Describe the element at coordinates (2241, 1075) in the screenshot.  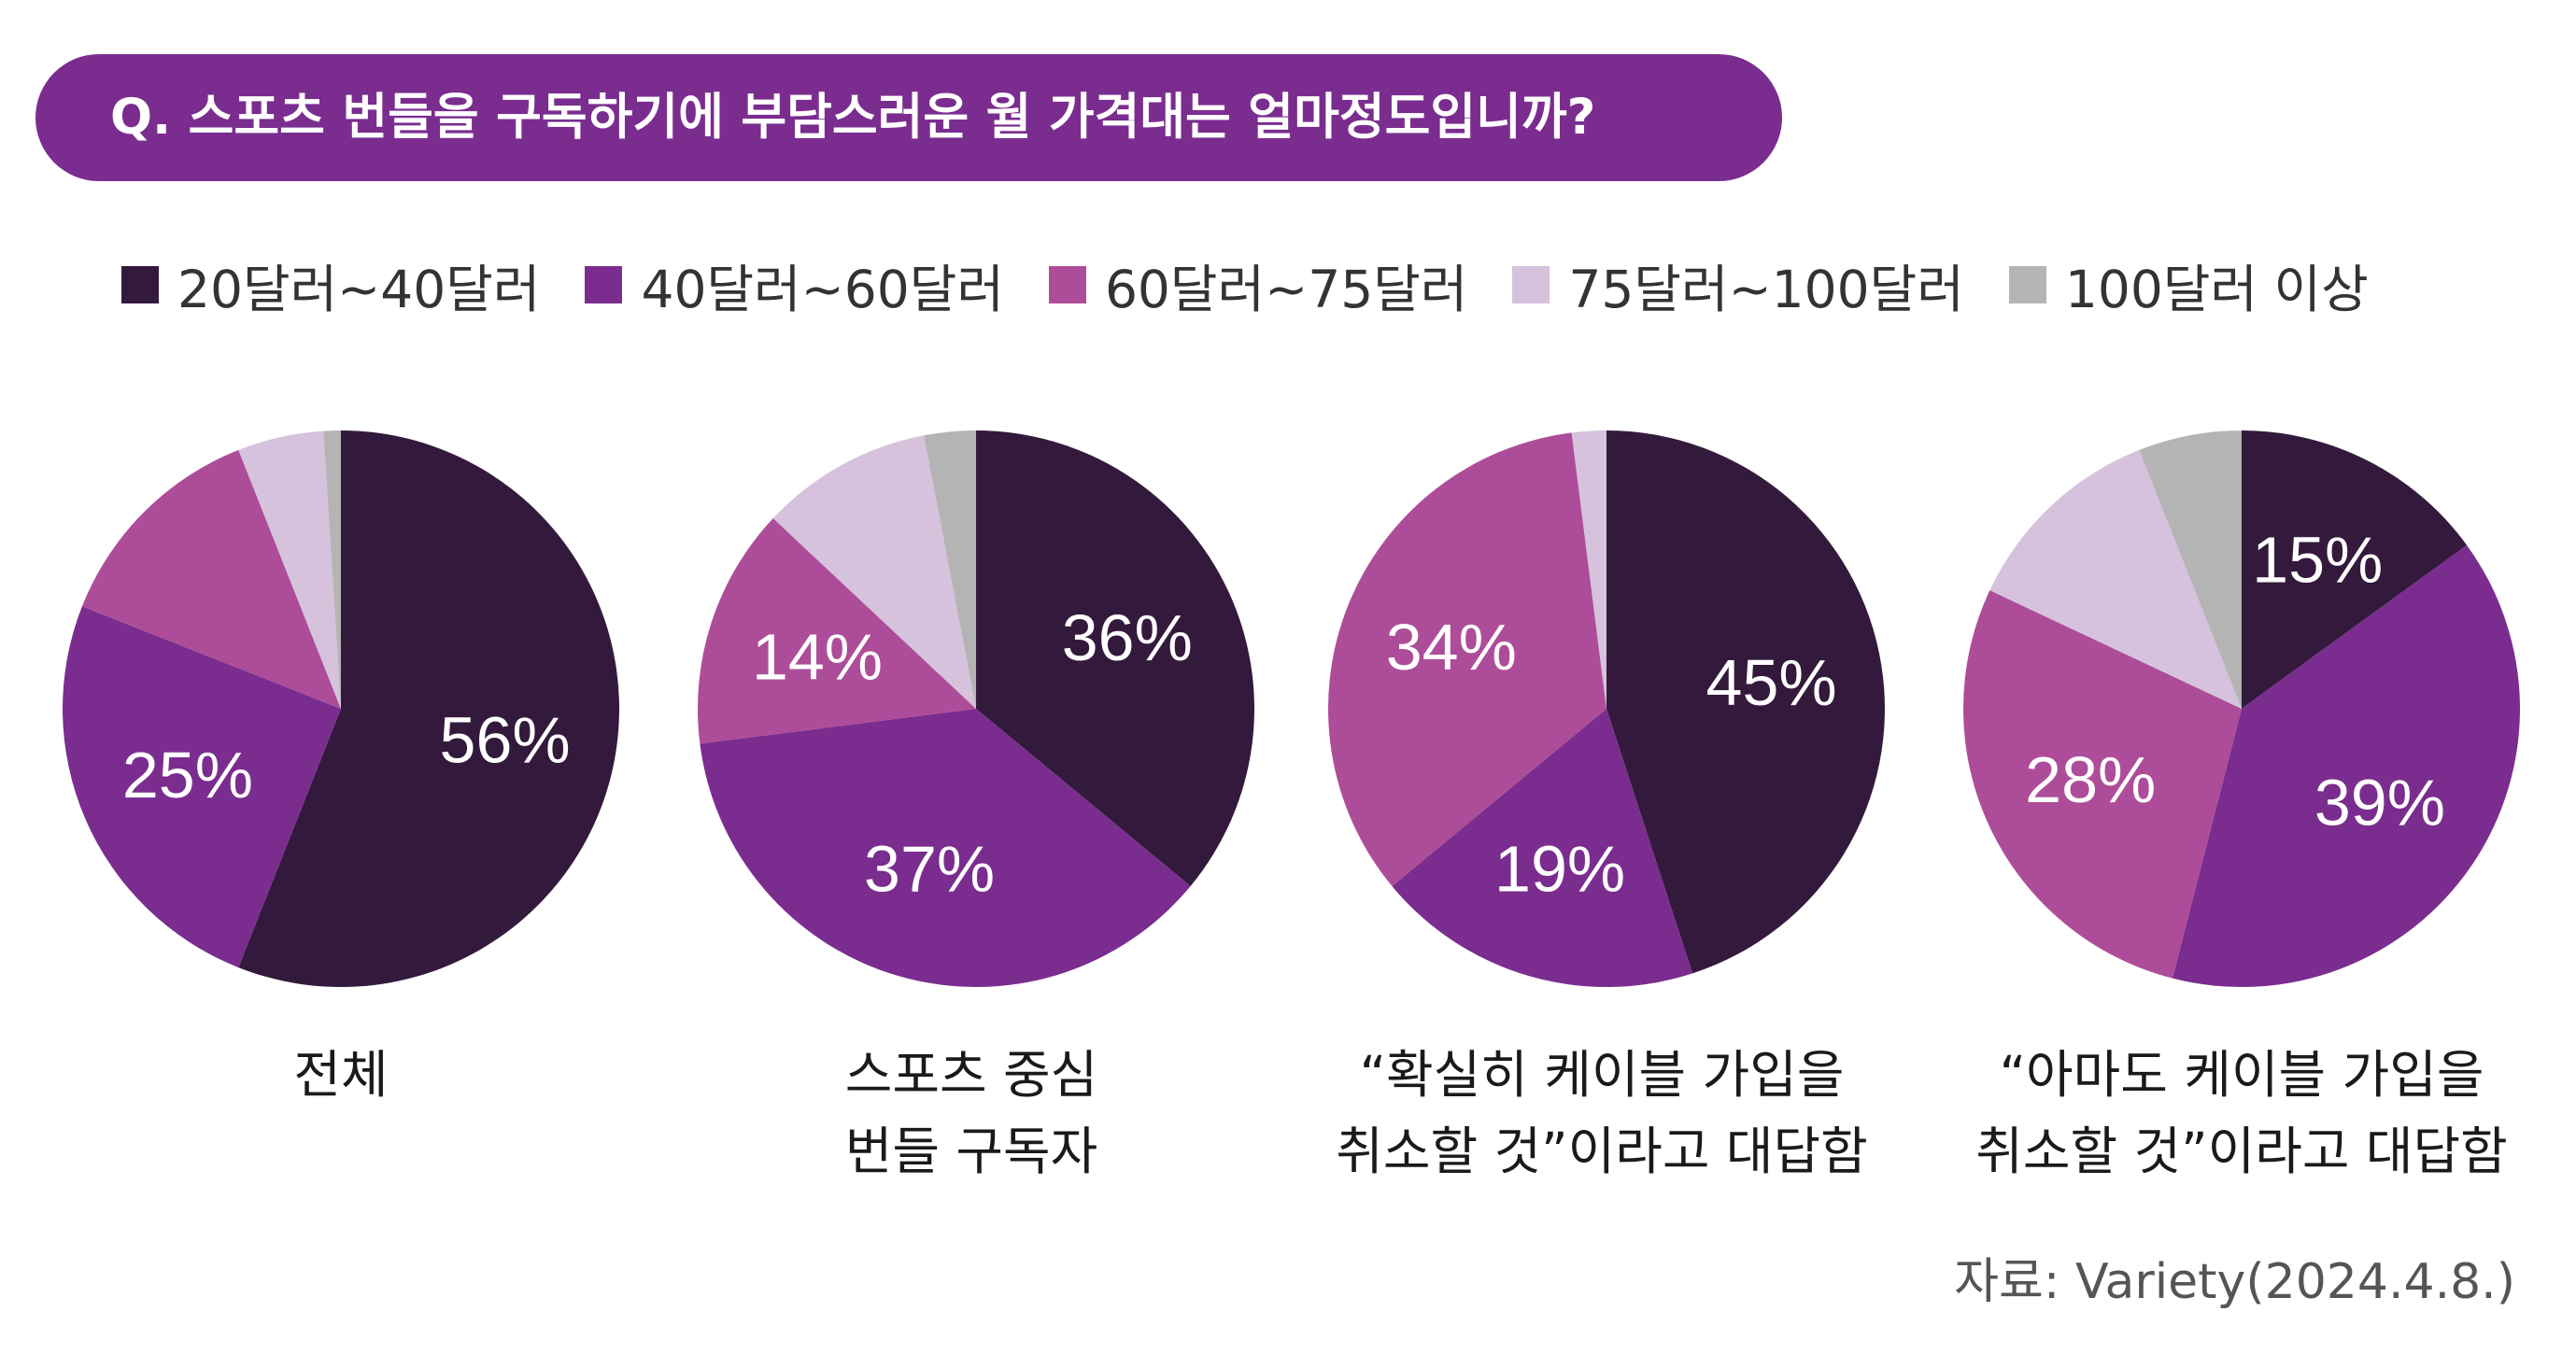
I see `caption-line: “아마도 케이블 가입을` at that location.